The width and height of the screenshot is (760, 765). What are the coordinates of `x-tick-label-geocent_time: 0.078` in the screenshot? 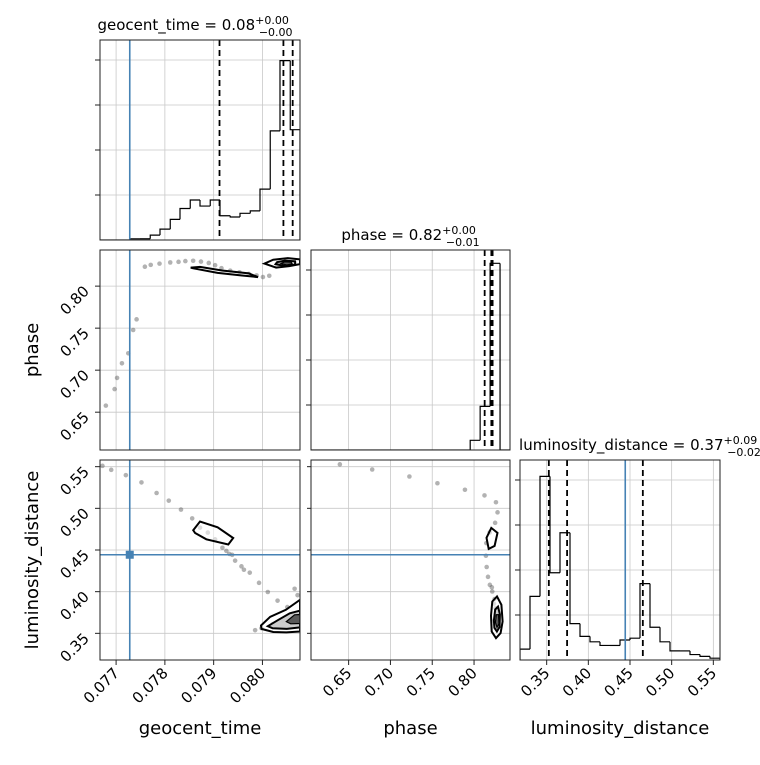 It's located at (150, 685).